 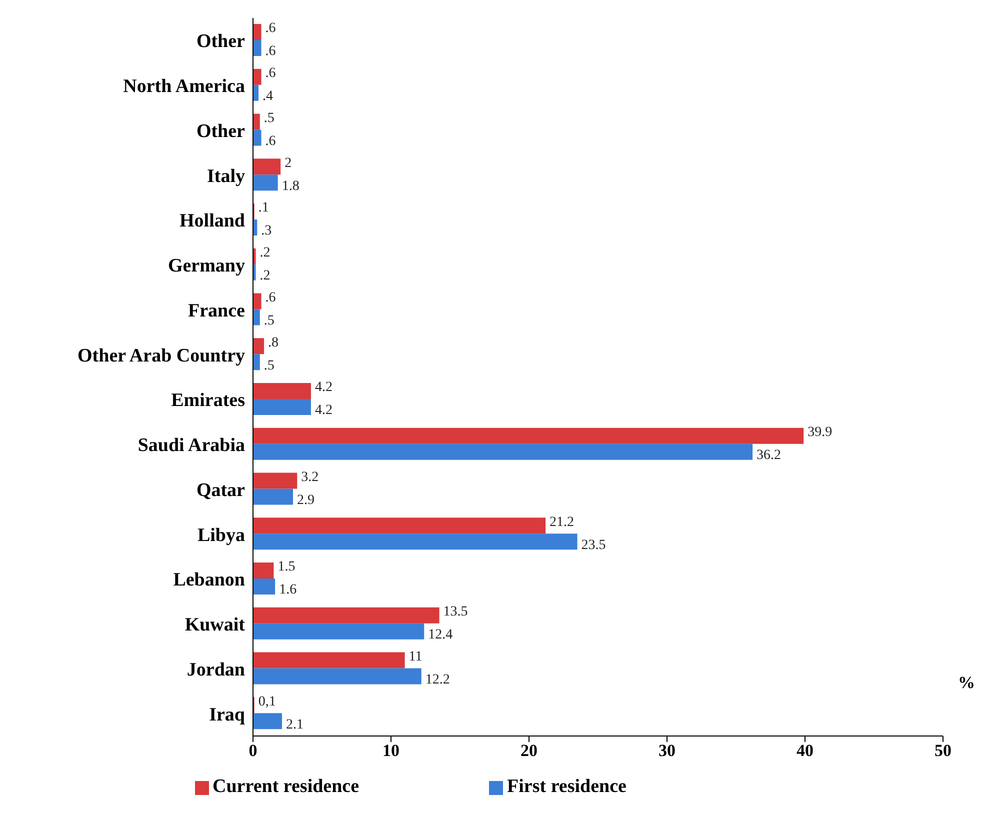 What do you see at coordinates (415, 656) in the screenshot?
I see `data-label: 11` at bounding box center [415, 656].